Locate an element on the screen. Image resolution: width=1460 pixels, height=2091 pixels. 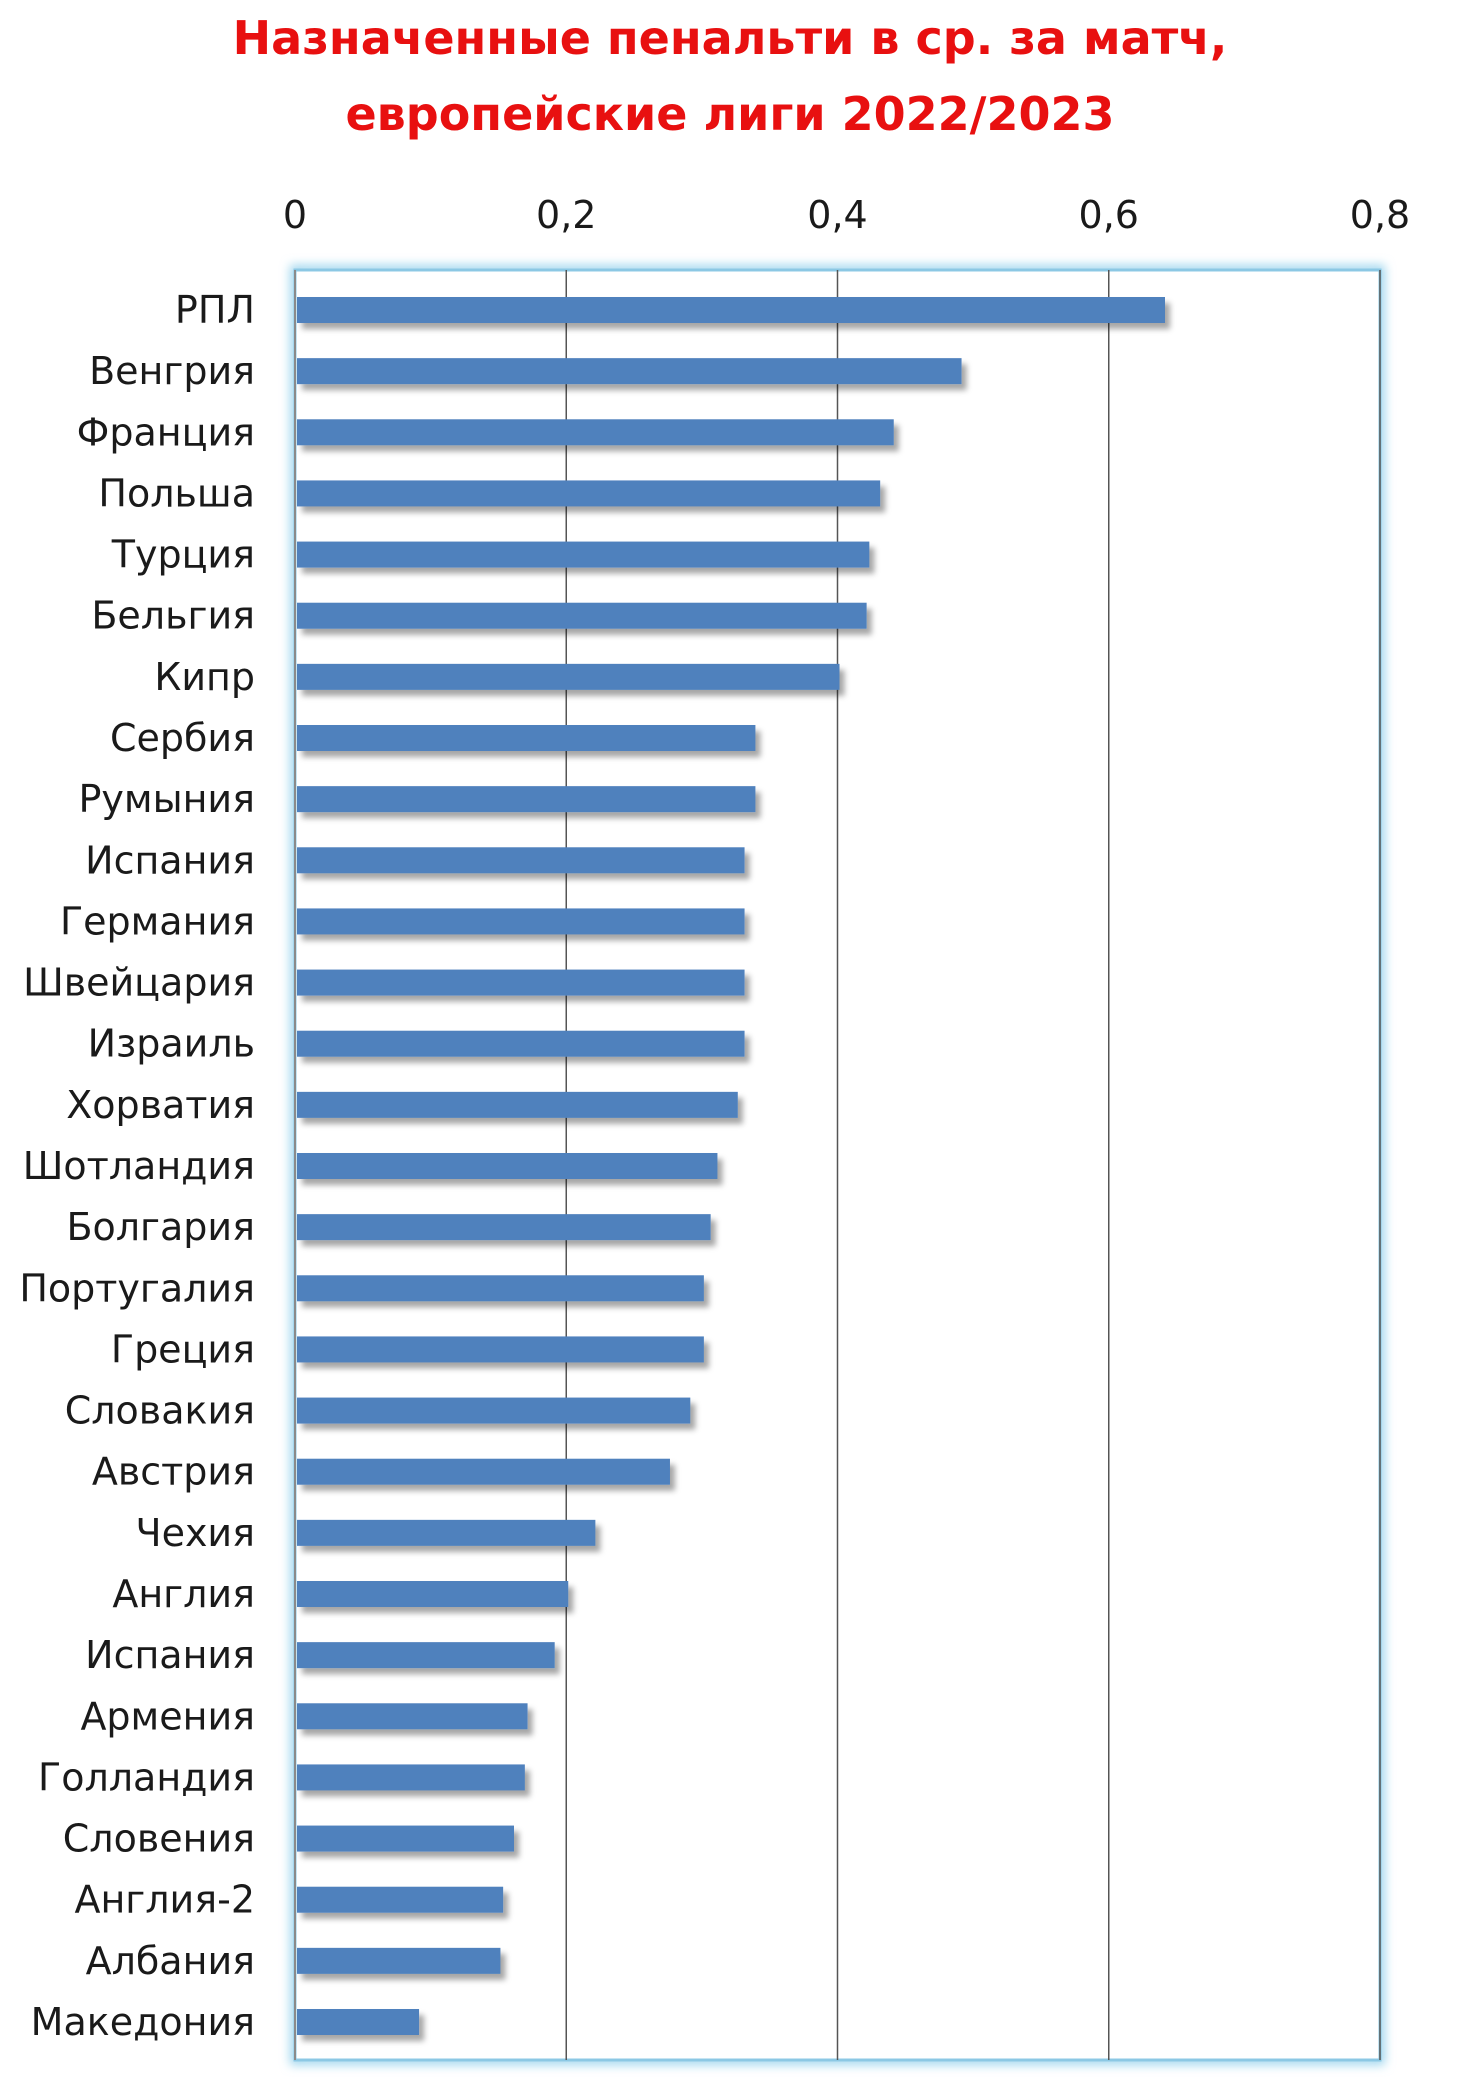
category-label: Венгрия is located at coordinates (172, 371).